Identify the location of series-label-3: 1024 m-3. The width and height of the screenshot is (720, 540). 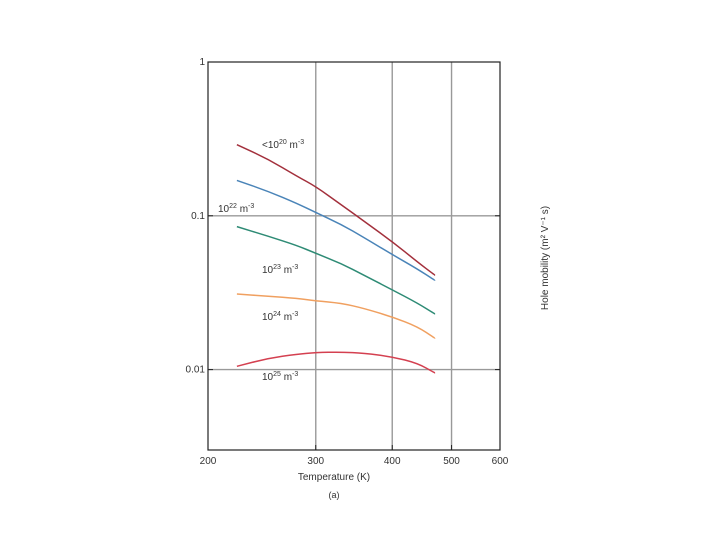
(280, 317).